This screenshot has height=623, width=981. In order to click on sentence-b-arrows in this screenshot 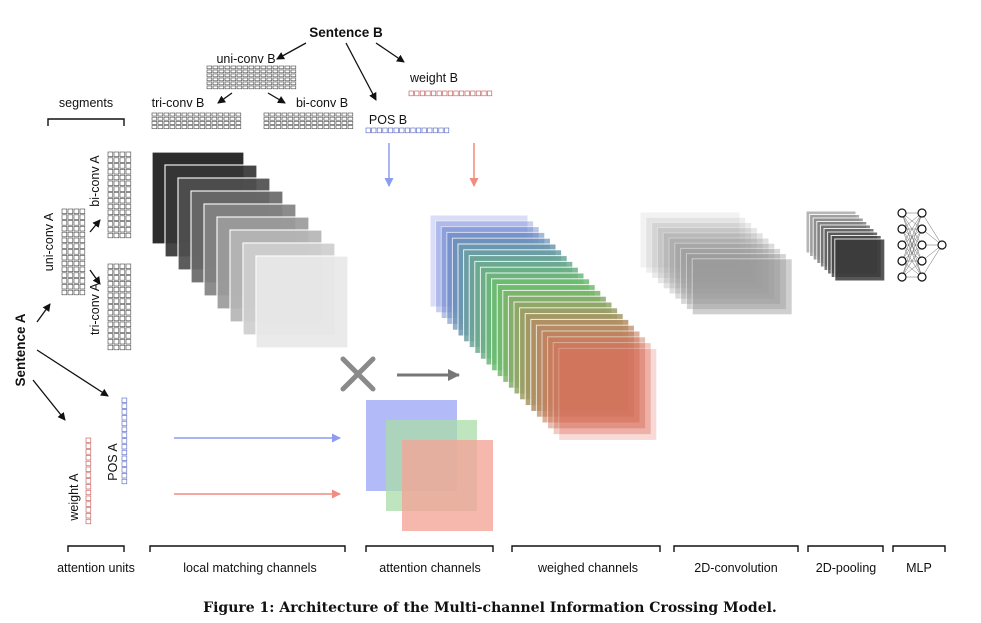, I will do `click(311, 73)`.